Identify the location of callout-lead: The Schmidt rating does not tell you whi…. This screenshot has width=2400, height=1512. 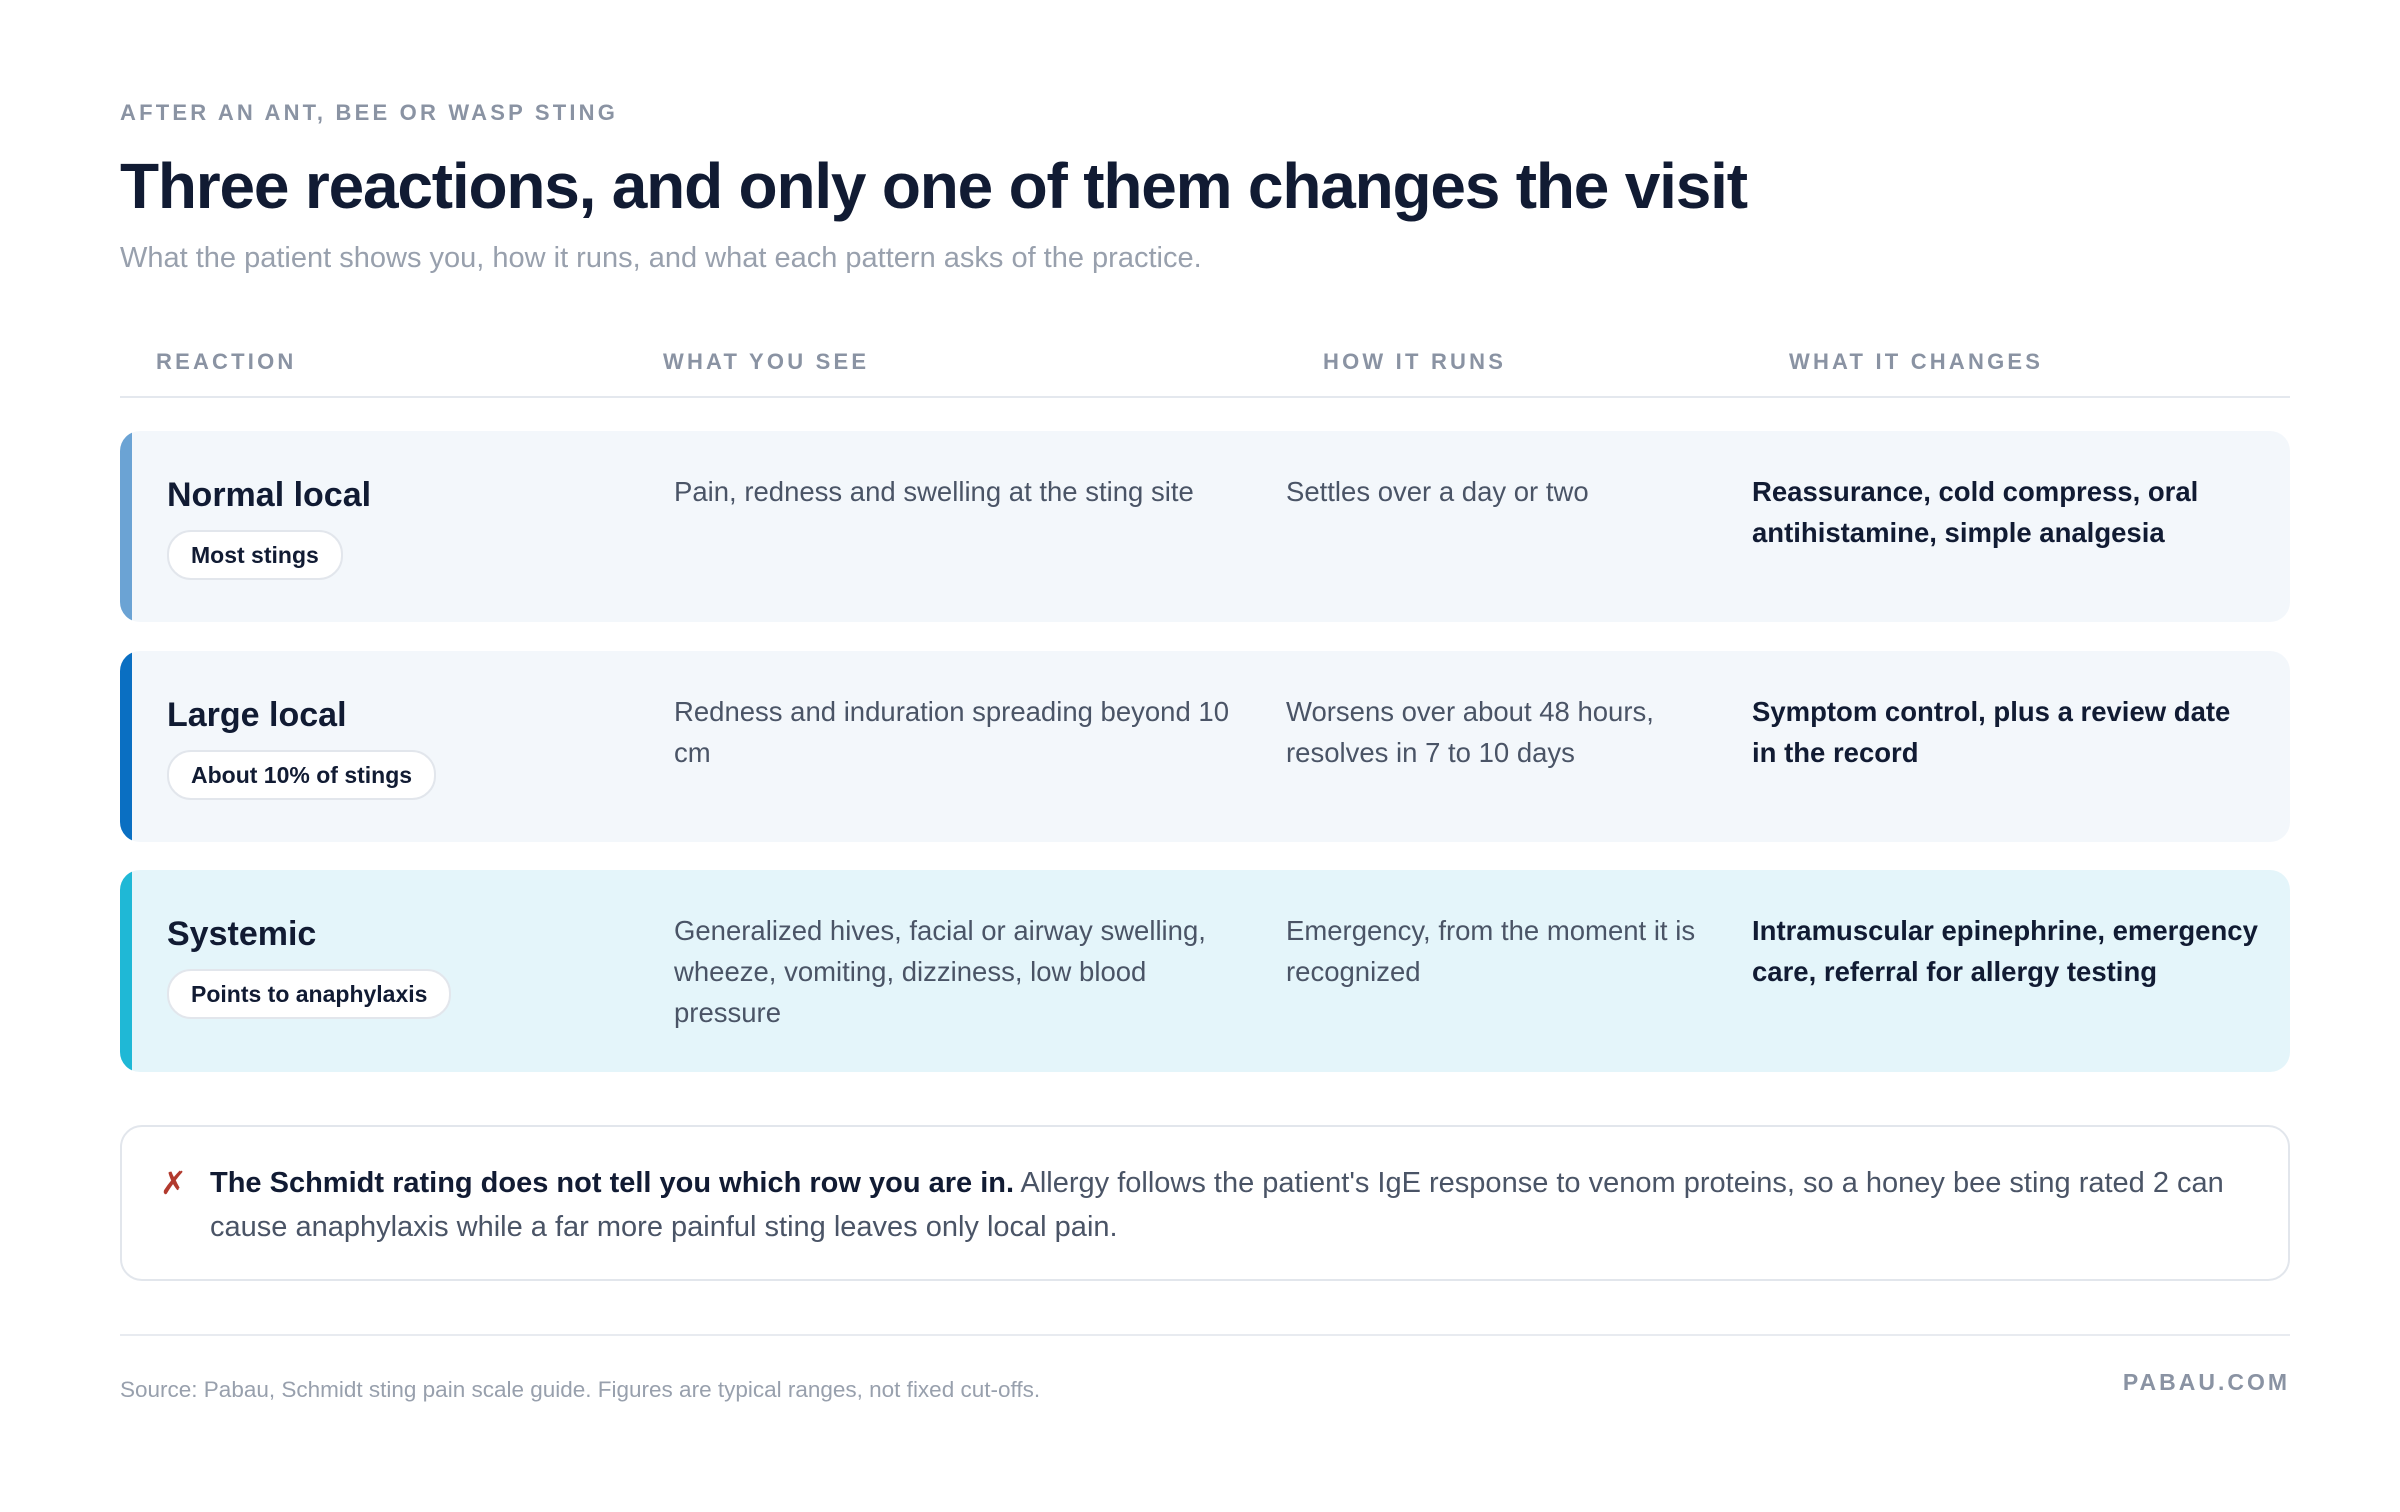
(612, 1183).